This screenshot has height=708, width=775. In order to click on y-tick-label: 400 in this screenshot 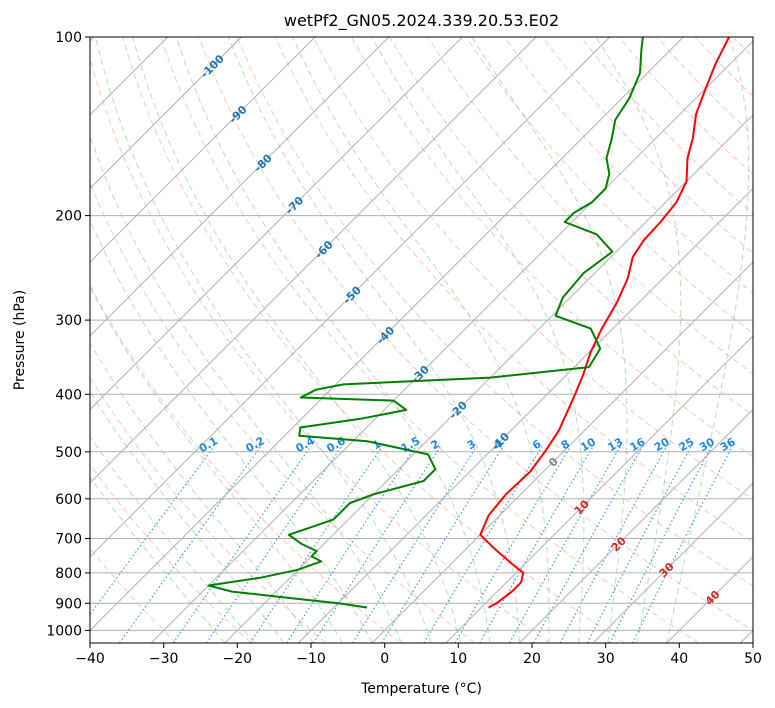, I will do `click(68, 395)`.